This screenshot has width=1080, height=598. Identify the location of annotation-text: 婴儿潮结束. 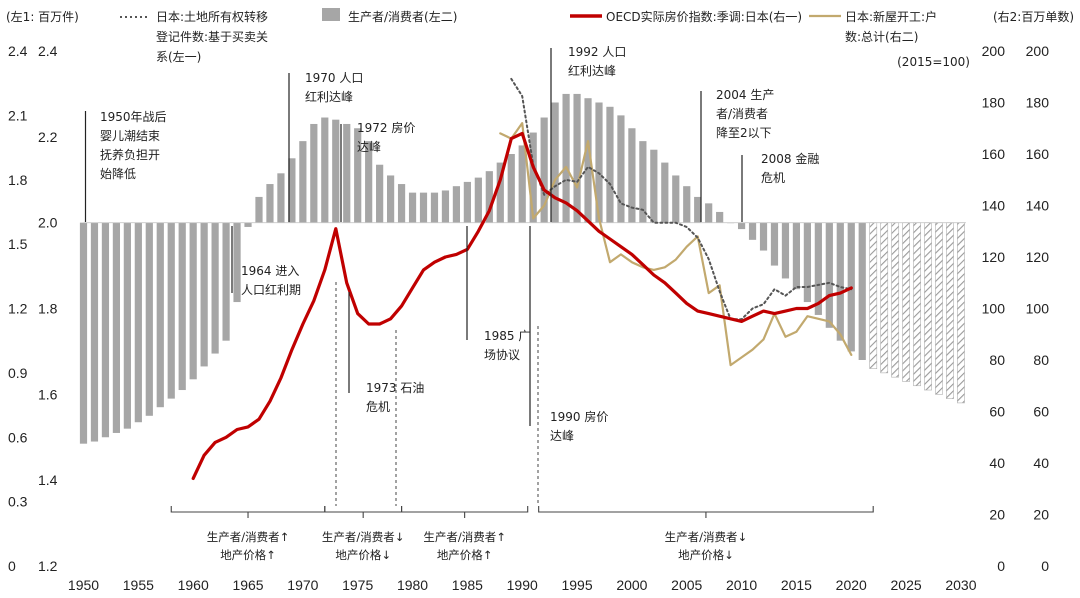
(130, 135).